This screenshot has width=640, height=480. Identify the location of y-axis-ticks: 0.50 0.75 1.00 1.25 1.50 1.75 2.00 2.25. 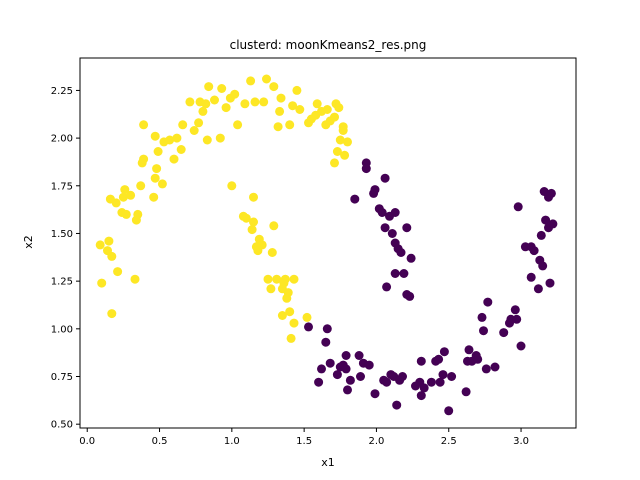
(65, 258).